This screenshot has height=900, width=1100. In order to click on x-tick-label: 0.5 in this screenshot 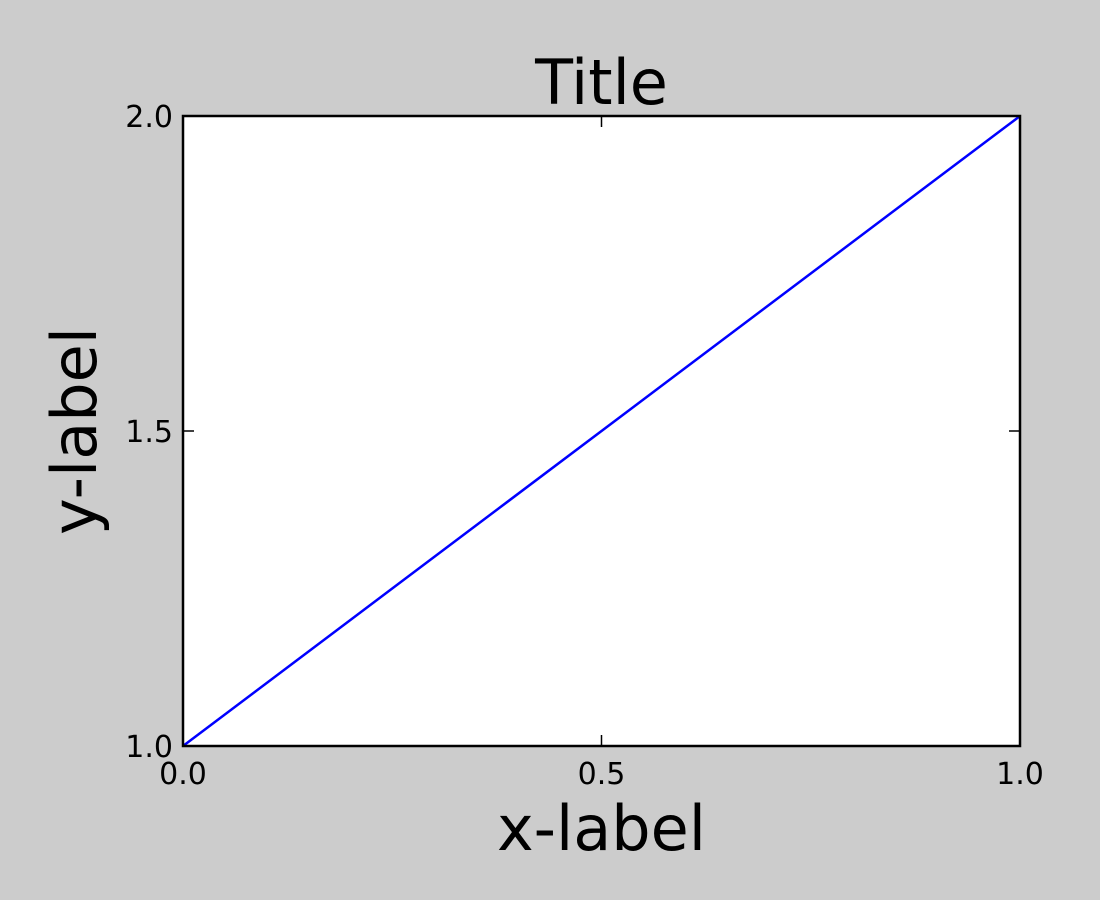, I will do `click(602, 774)`.